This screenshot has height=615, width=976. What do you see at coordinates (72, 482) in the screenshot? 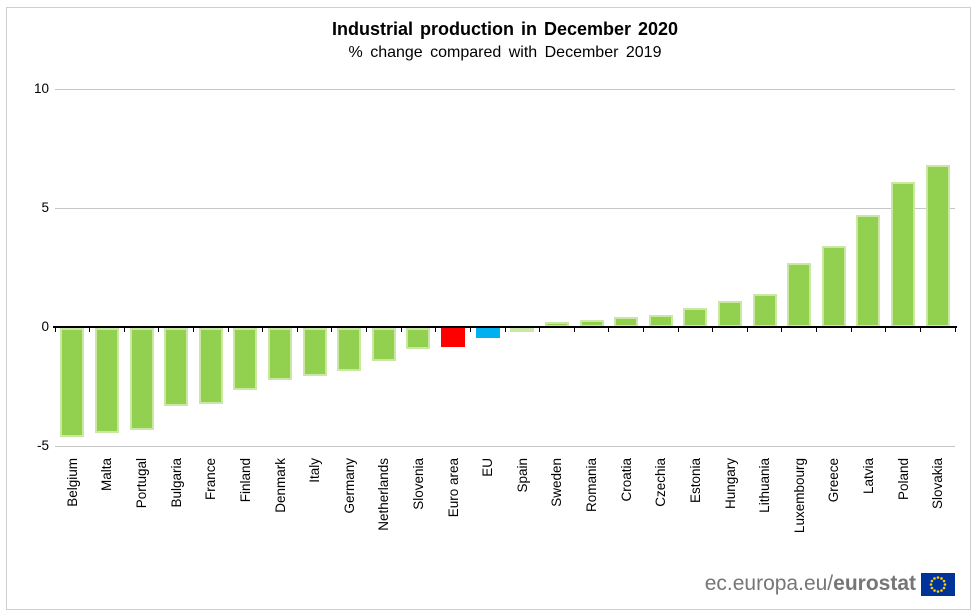
I see `x-axis-label-belgium: Belgium` at bounding box center [72, 482].